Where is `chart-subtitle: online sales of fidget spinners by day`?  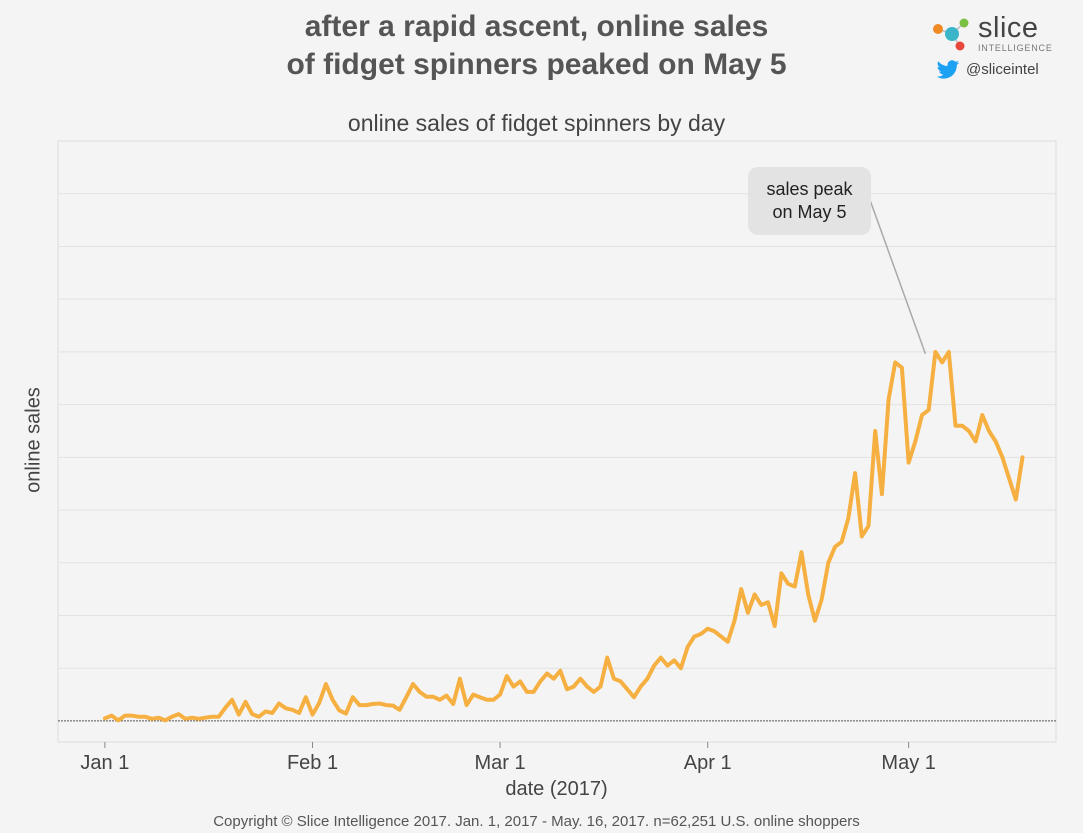 chart-subtitle: online sales of fidget spinners by day is located at coordinates (536, 123).